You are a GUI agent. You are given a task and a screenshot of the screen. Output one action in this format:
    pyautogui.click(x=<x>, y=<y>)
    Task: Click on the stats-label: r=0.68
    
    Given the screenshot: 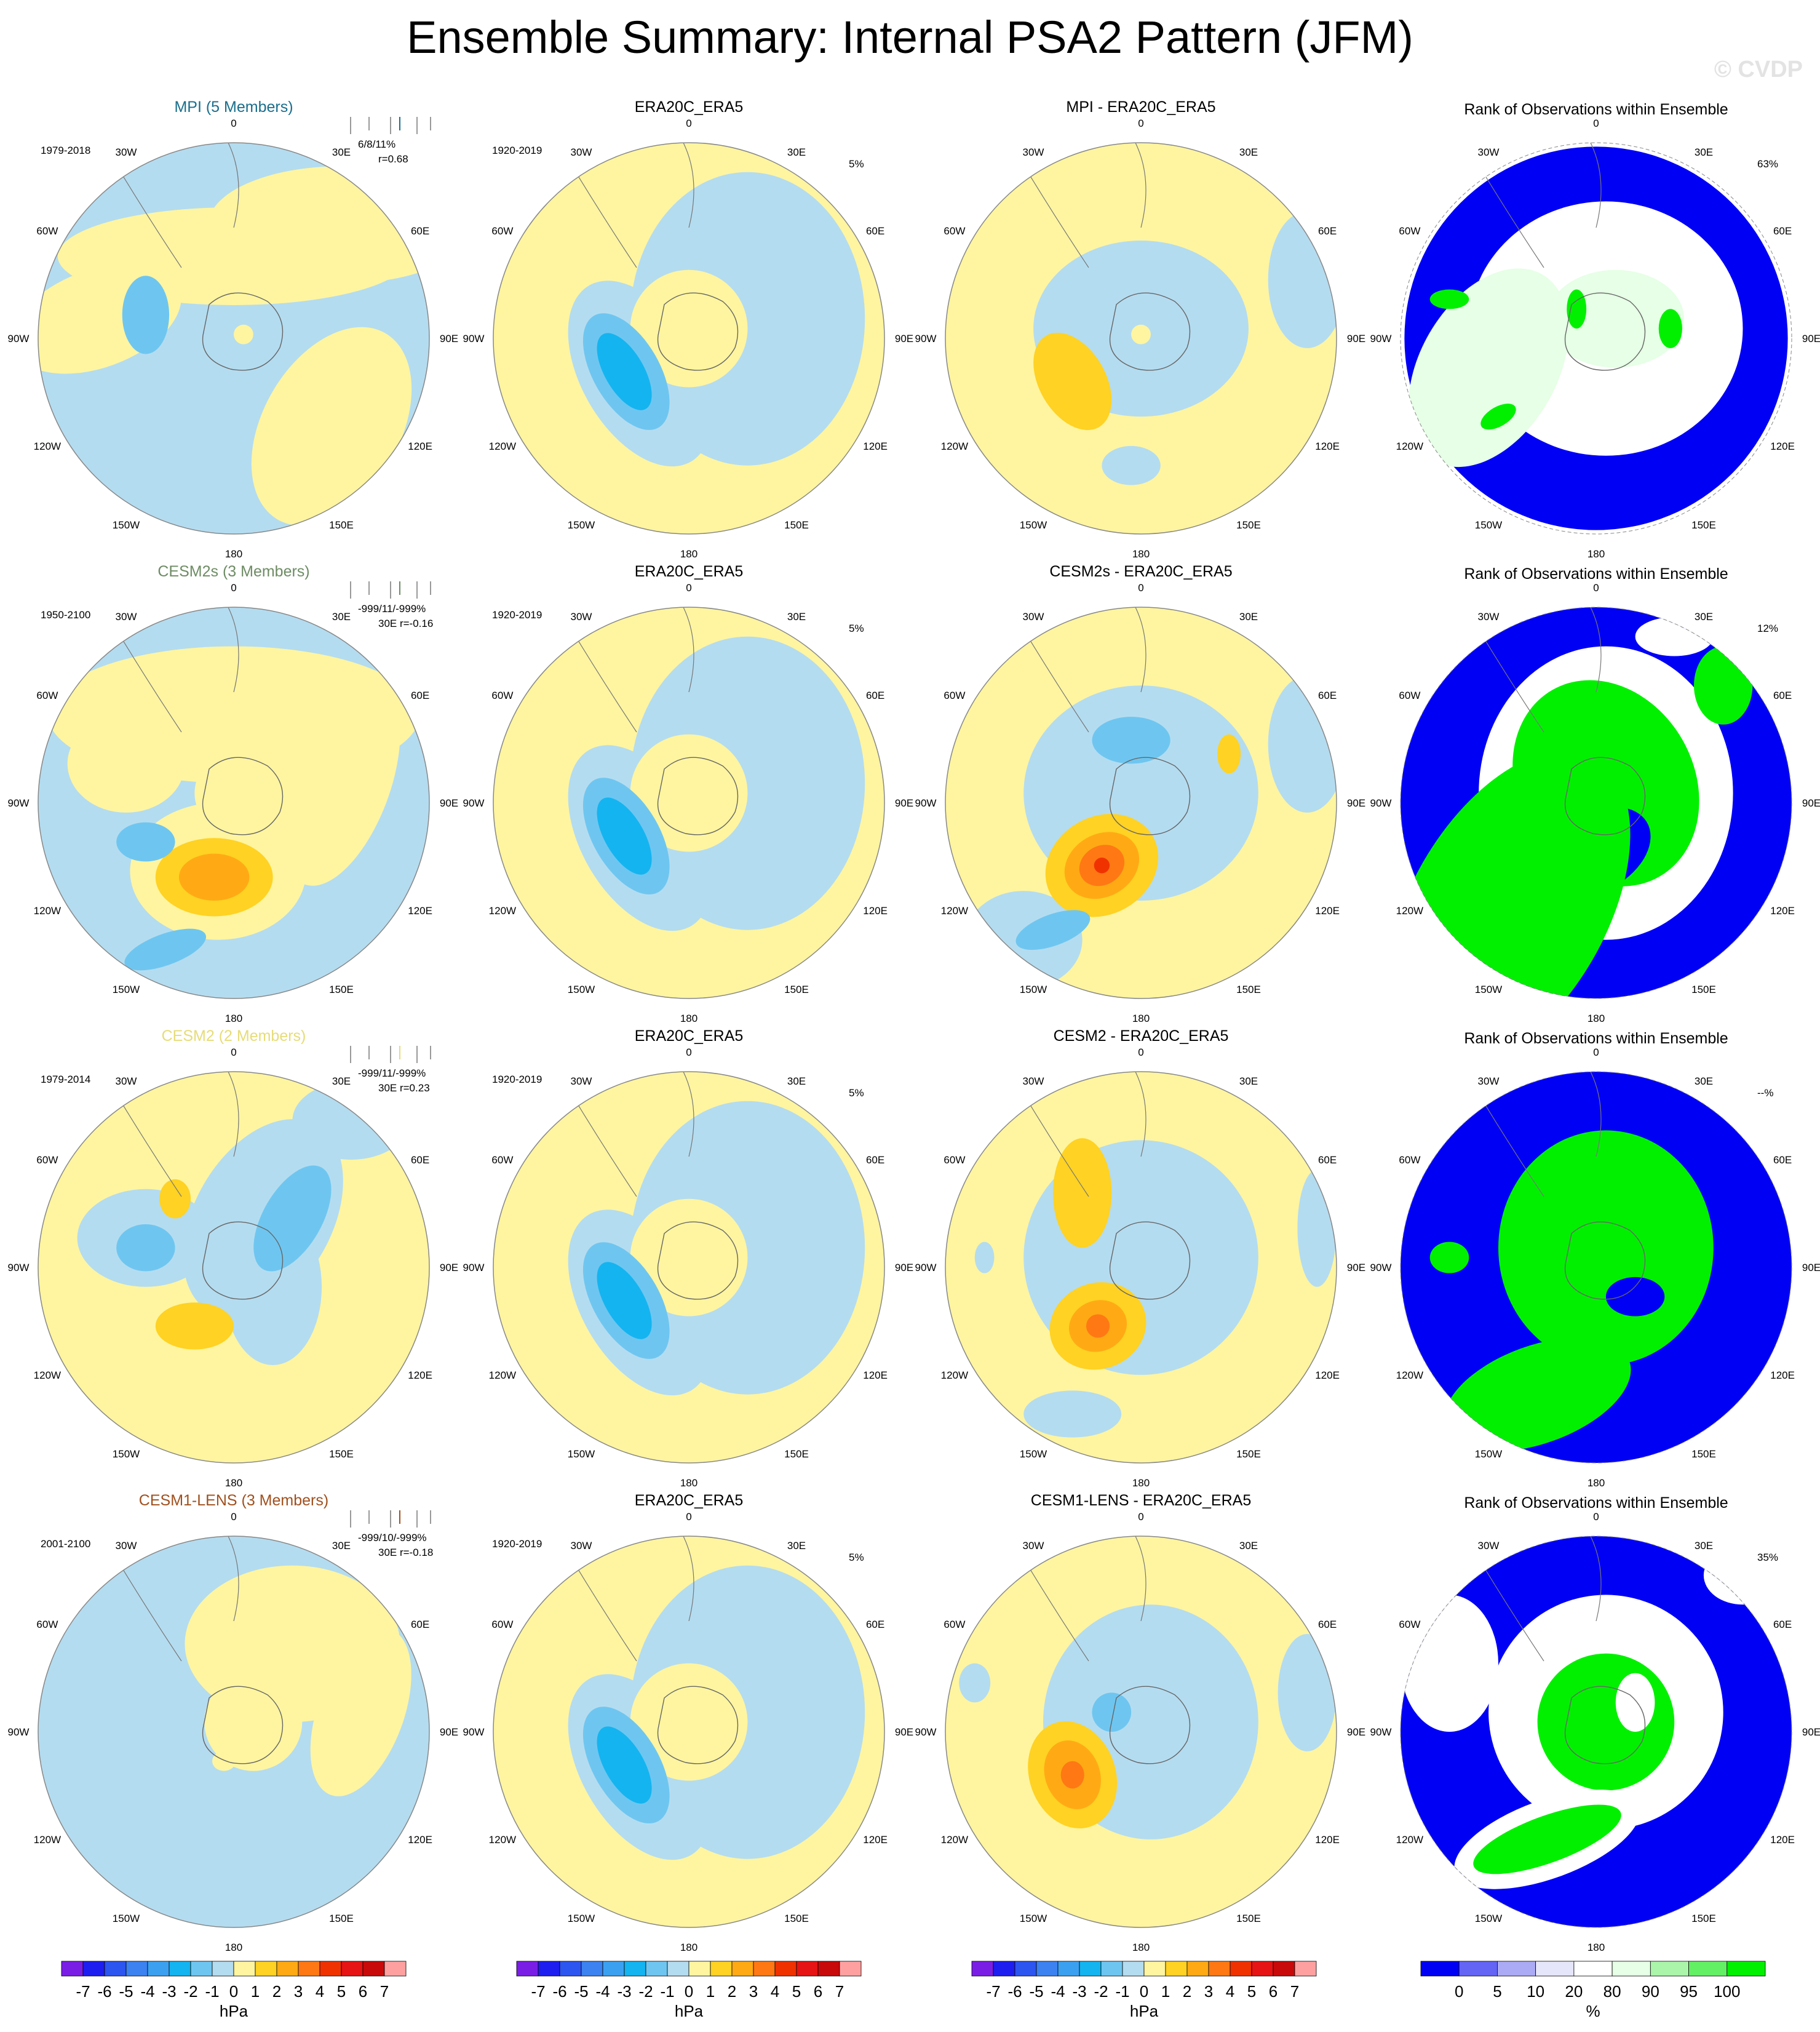 What is the action you would take?
    pyautogui.click(x=393, y=159)
    